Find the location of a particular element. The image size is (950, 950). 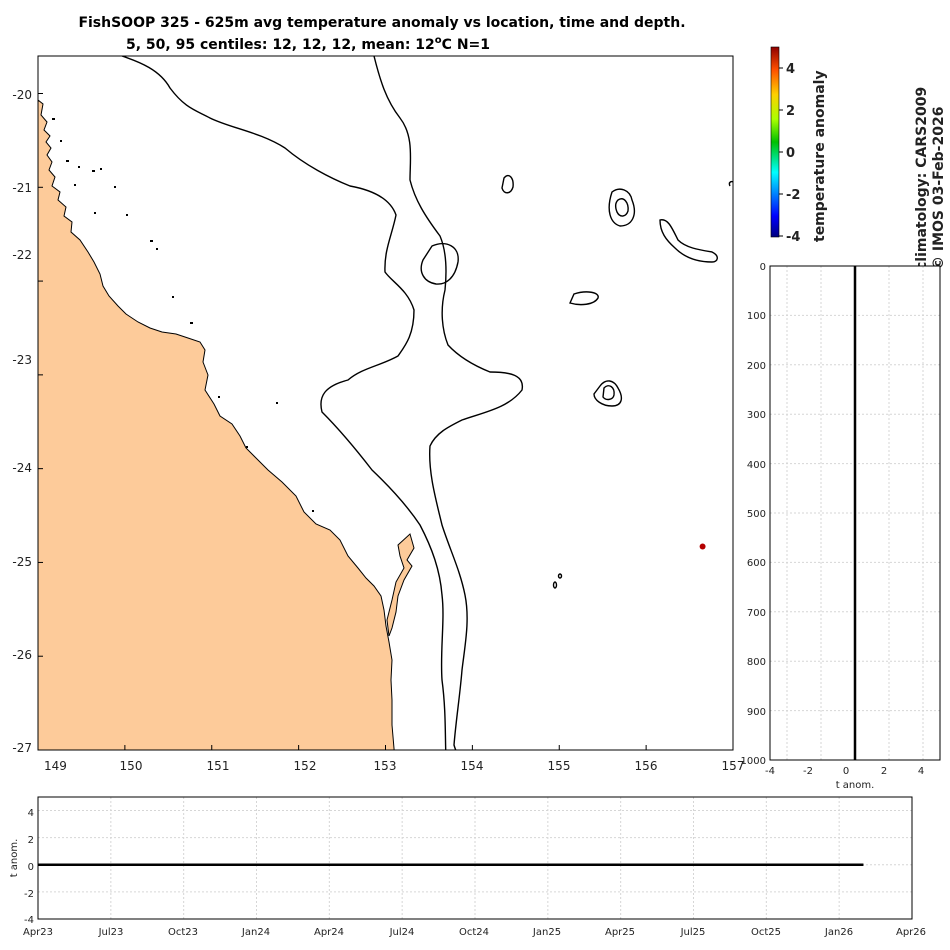

lat-tick-labels: -20 -21 -22 -23 -24 -25 -26 -27 is located at coordinates (22, 421).